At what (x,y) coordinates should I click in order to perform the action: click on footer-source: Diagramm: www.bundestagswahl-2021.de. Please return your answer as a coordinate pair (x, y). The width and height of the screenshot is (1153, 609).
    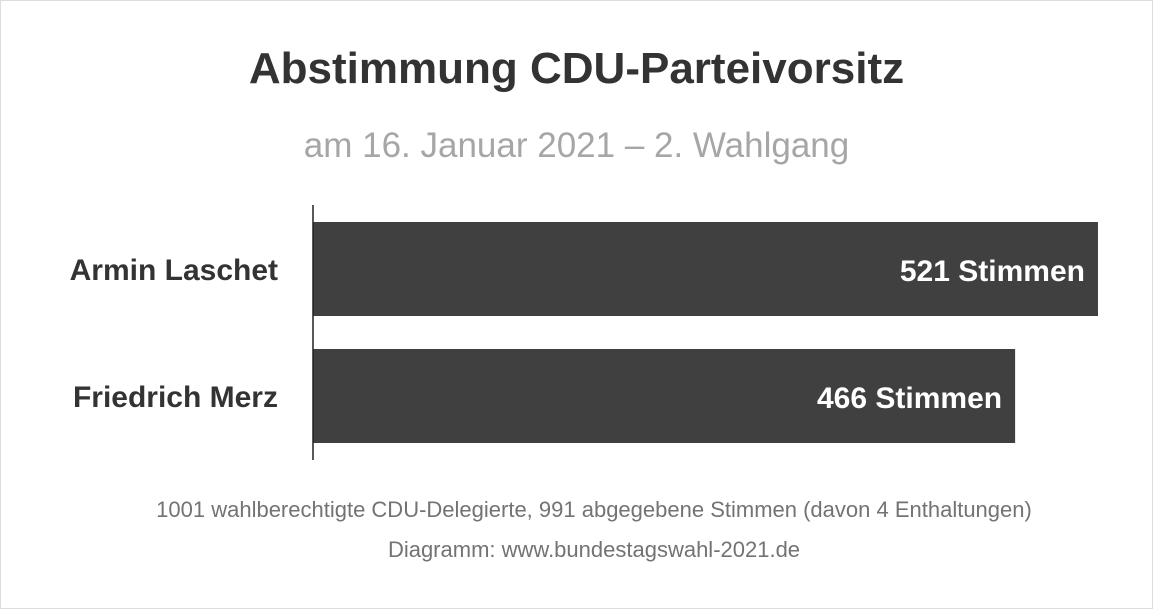
    Looking at the image, I should click on (594, 549).